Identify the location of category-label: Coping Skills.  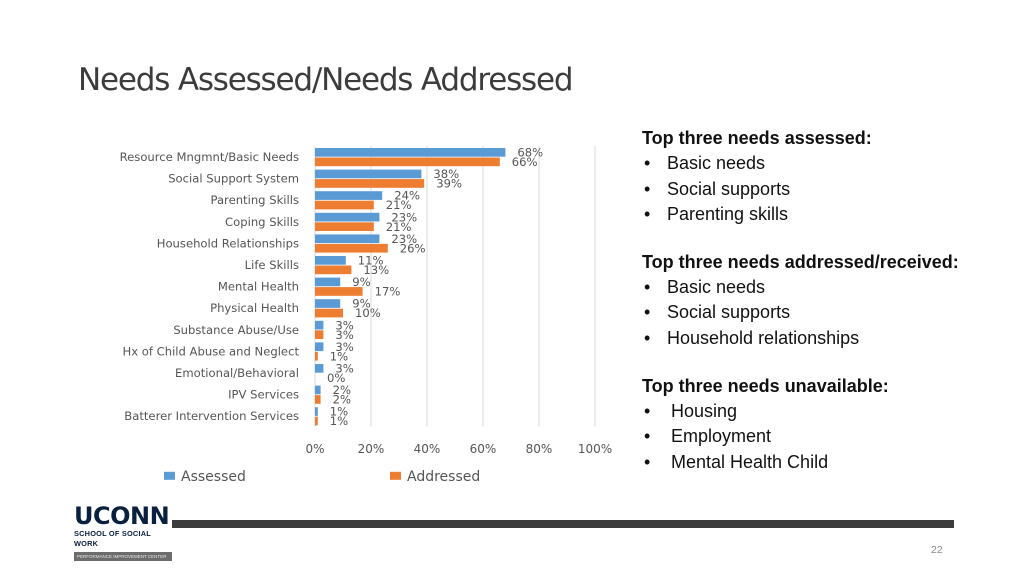
(262, 222).